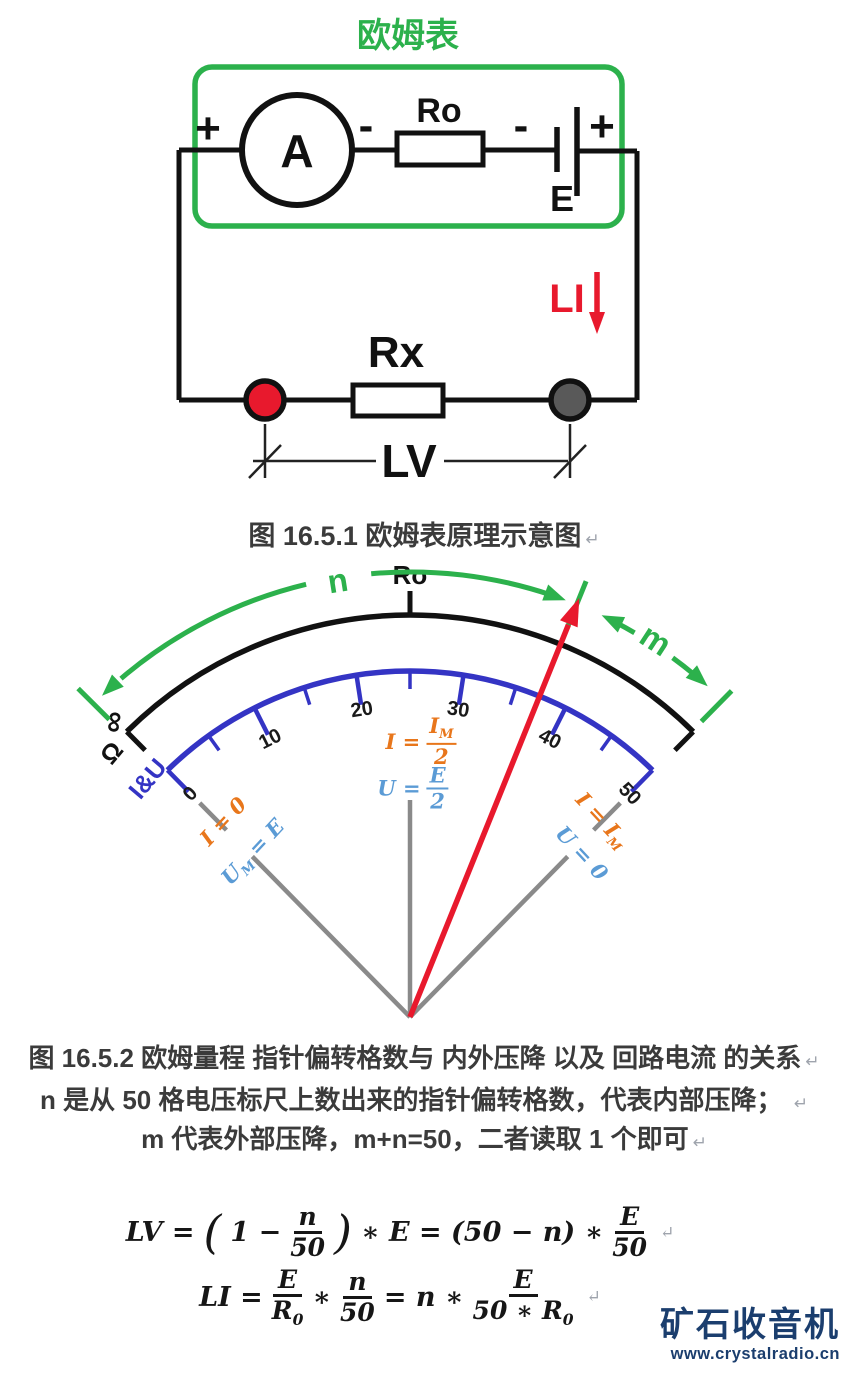  What do you see at coordinates (112, 752) in the screenshot?
I see `ohm-symbol-label: Ω` at bounding box center [112, 752].